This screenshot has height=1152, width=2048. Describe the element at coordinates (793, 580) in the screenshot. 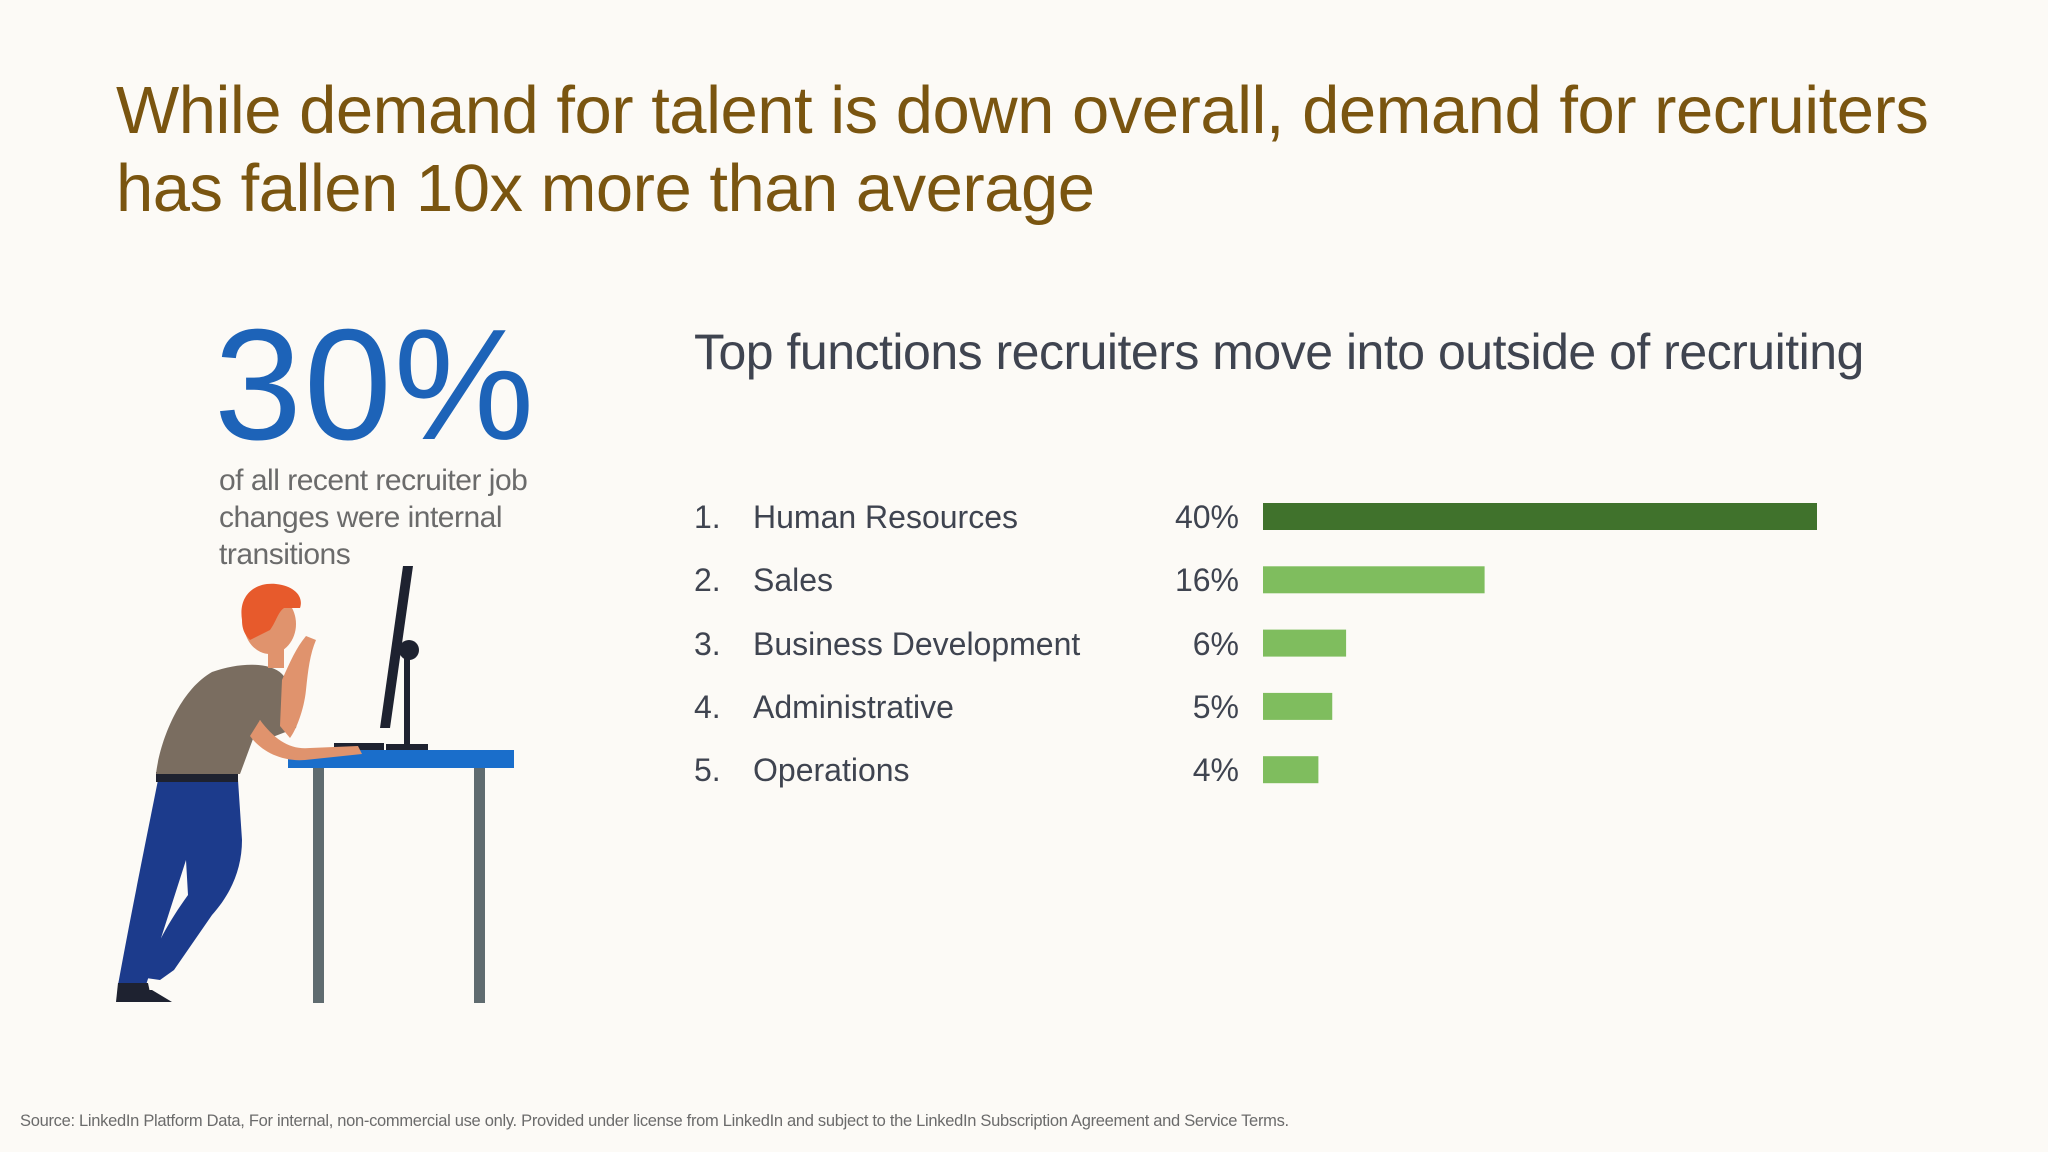

I see `bar-label-2: Sales` at that location.